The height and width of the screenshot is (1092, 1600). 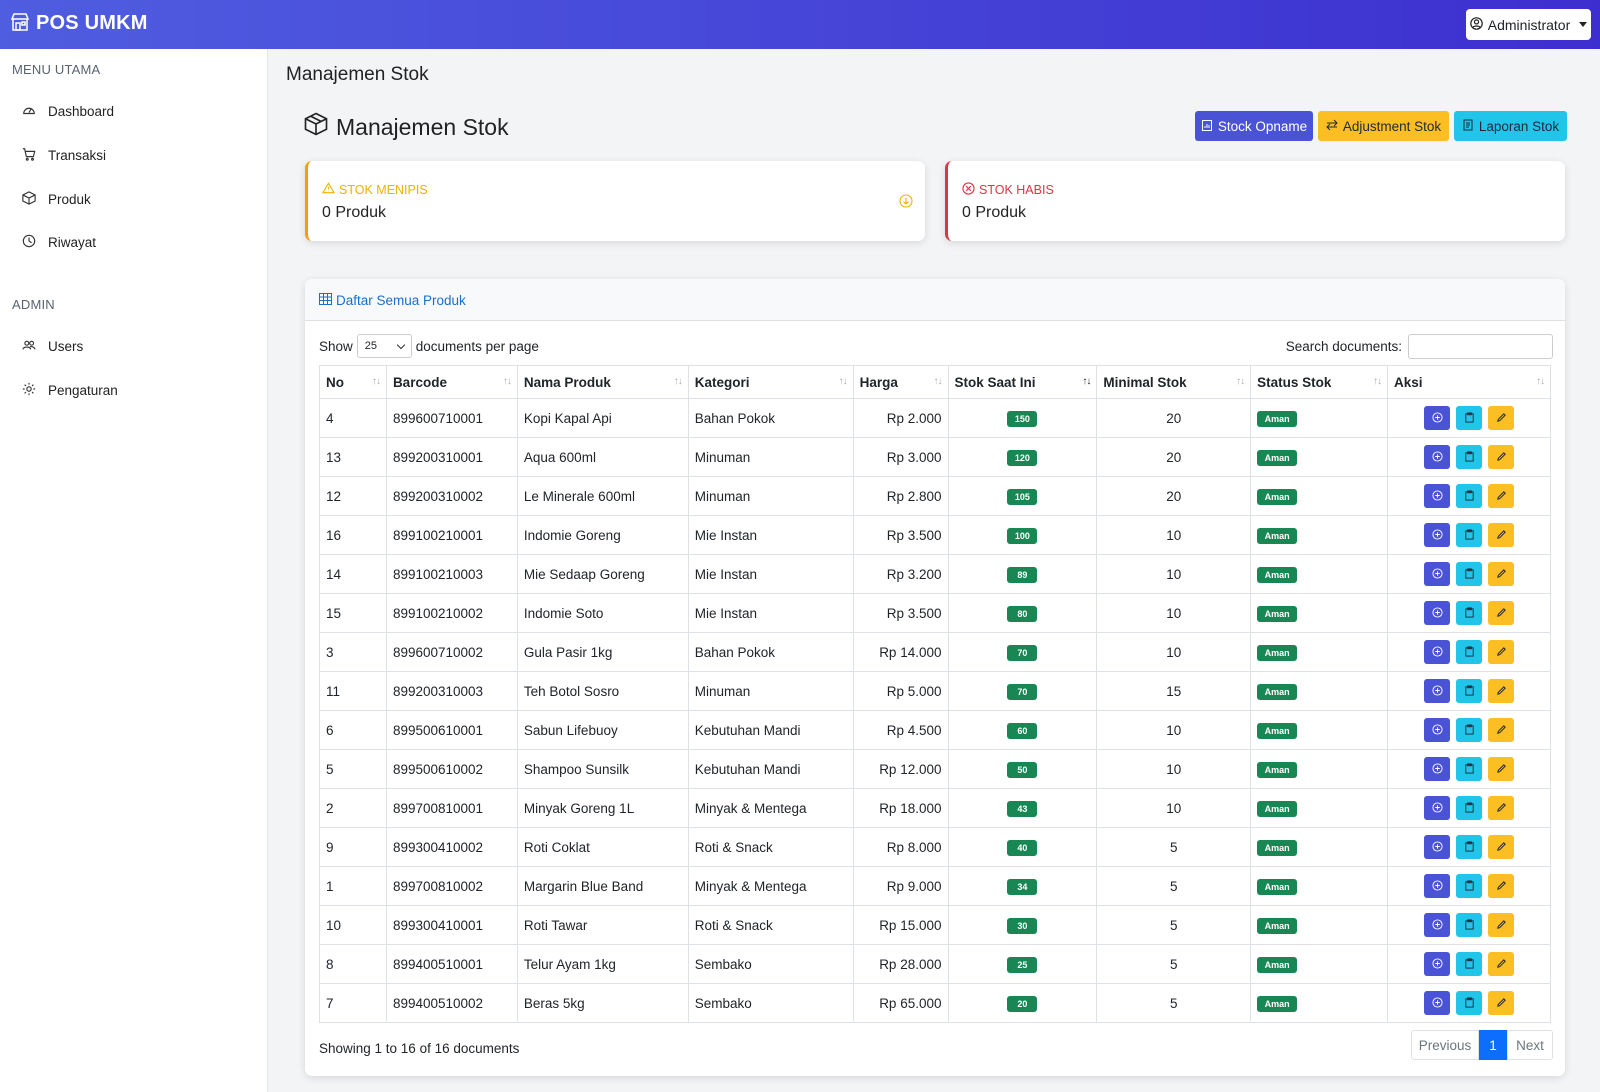 I want to click on sidebar-item-pengaturan: Pengaturan, so click(x=137, y=390).